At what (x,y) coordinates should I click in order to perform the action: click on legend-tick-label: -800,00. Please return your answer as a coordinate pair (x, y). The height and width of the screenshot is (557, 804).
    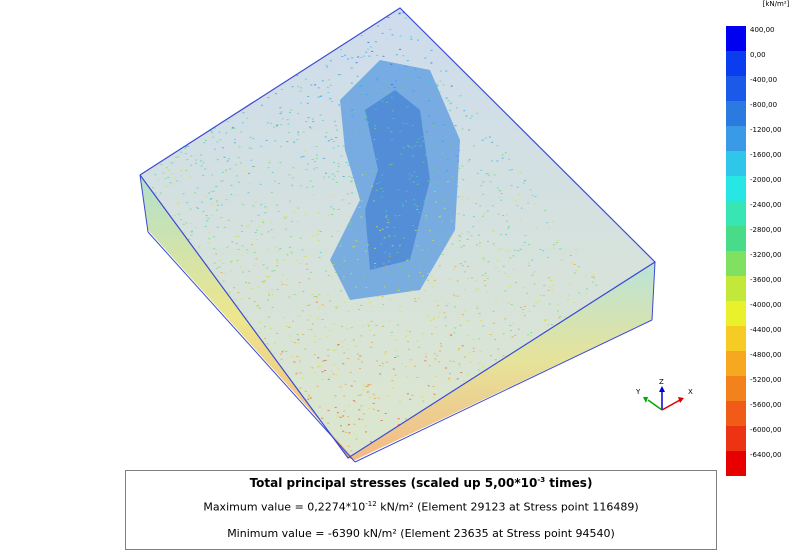
    Looking at the image, I should click on (764, 105).